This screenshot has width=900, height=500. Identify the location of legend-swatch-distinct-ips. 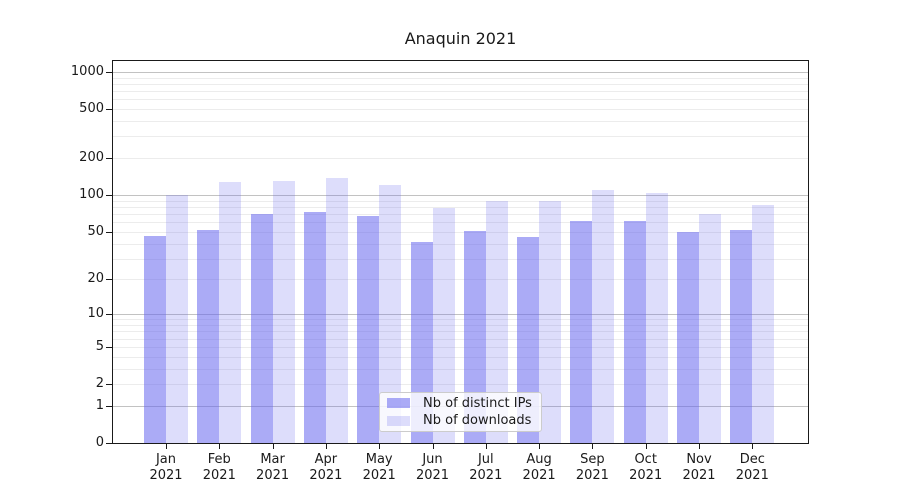
(398, 403).